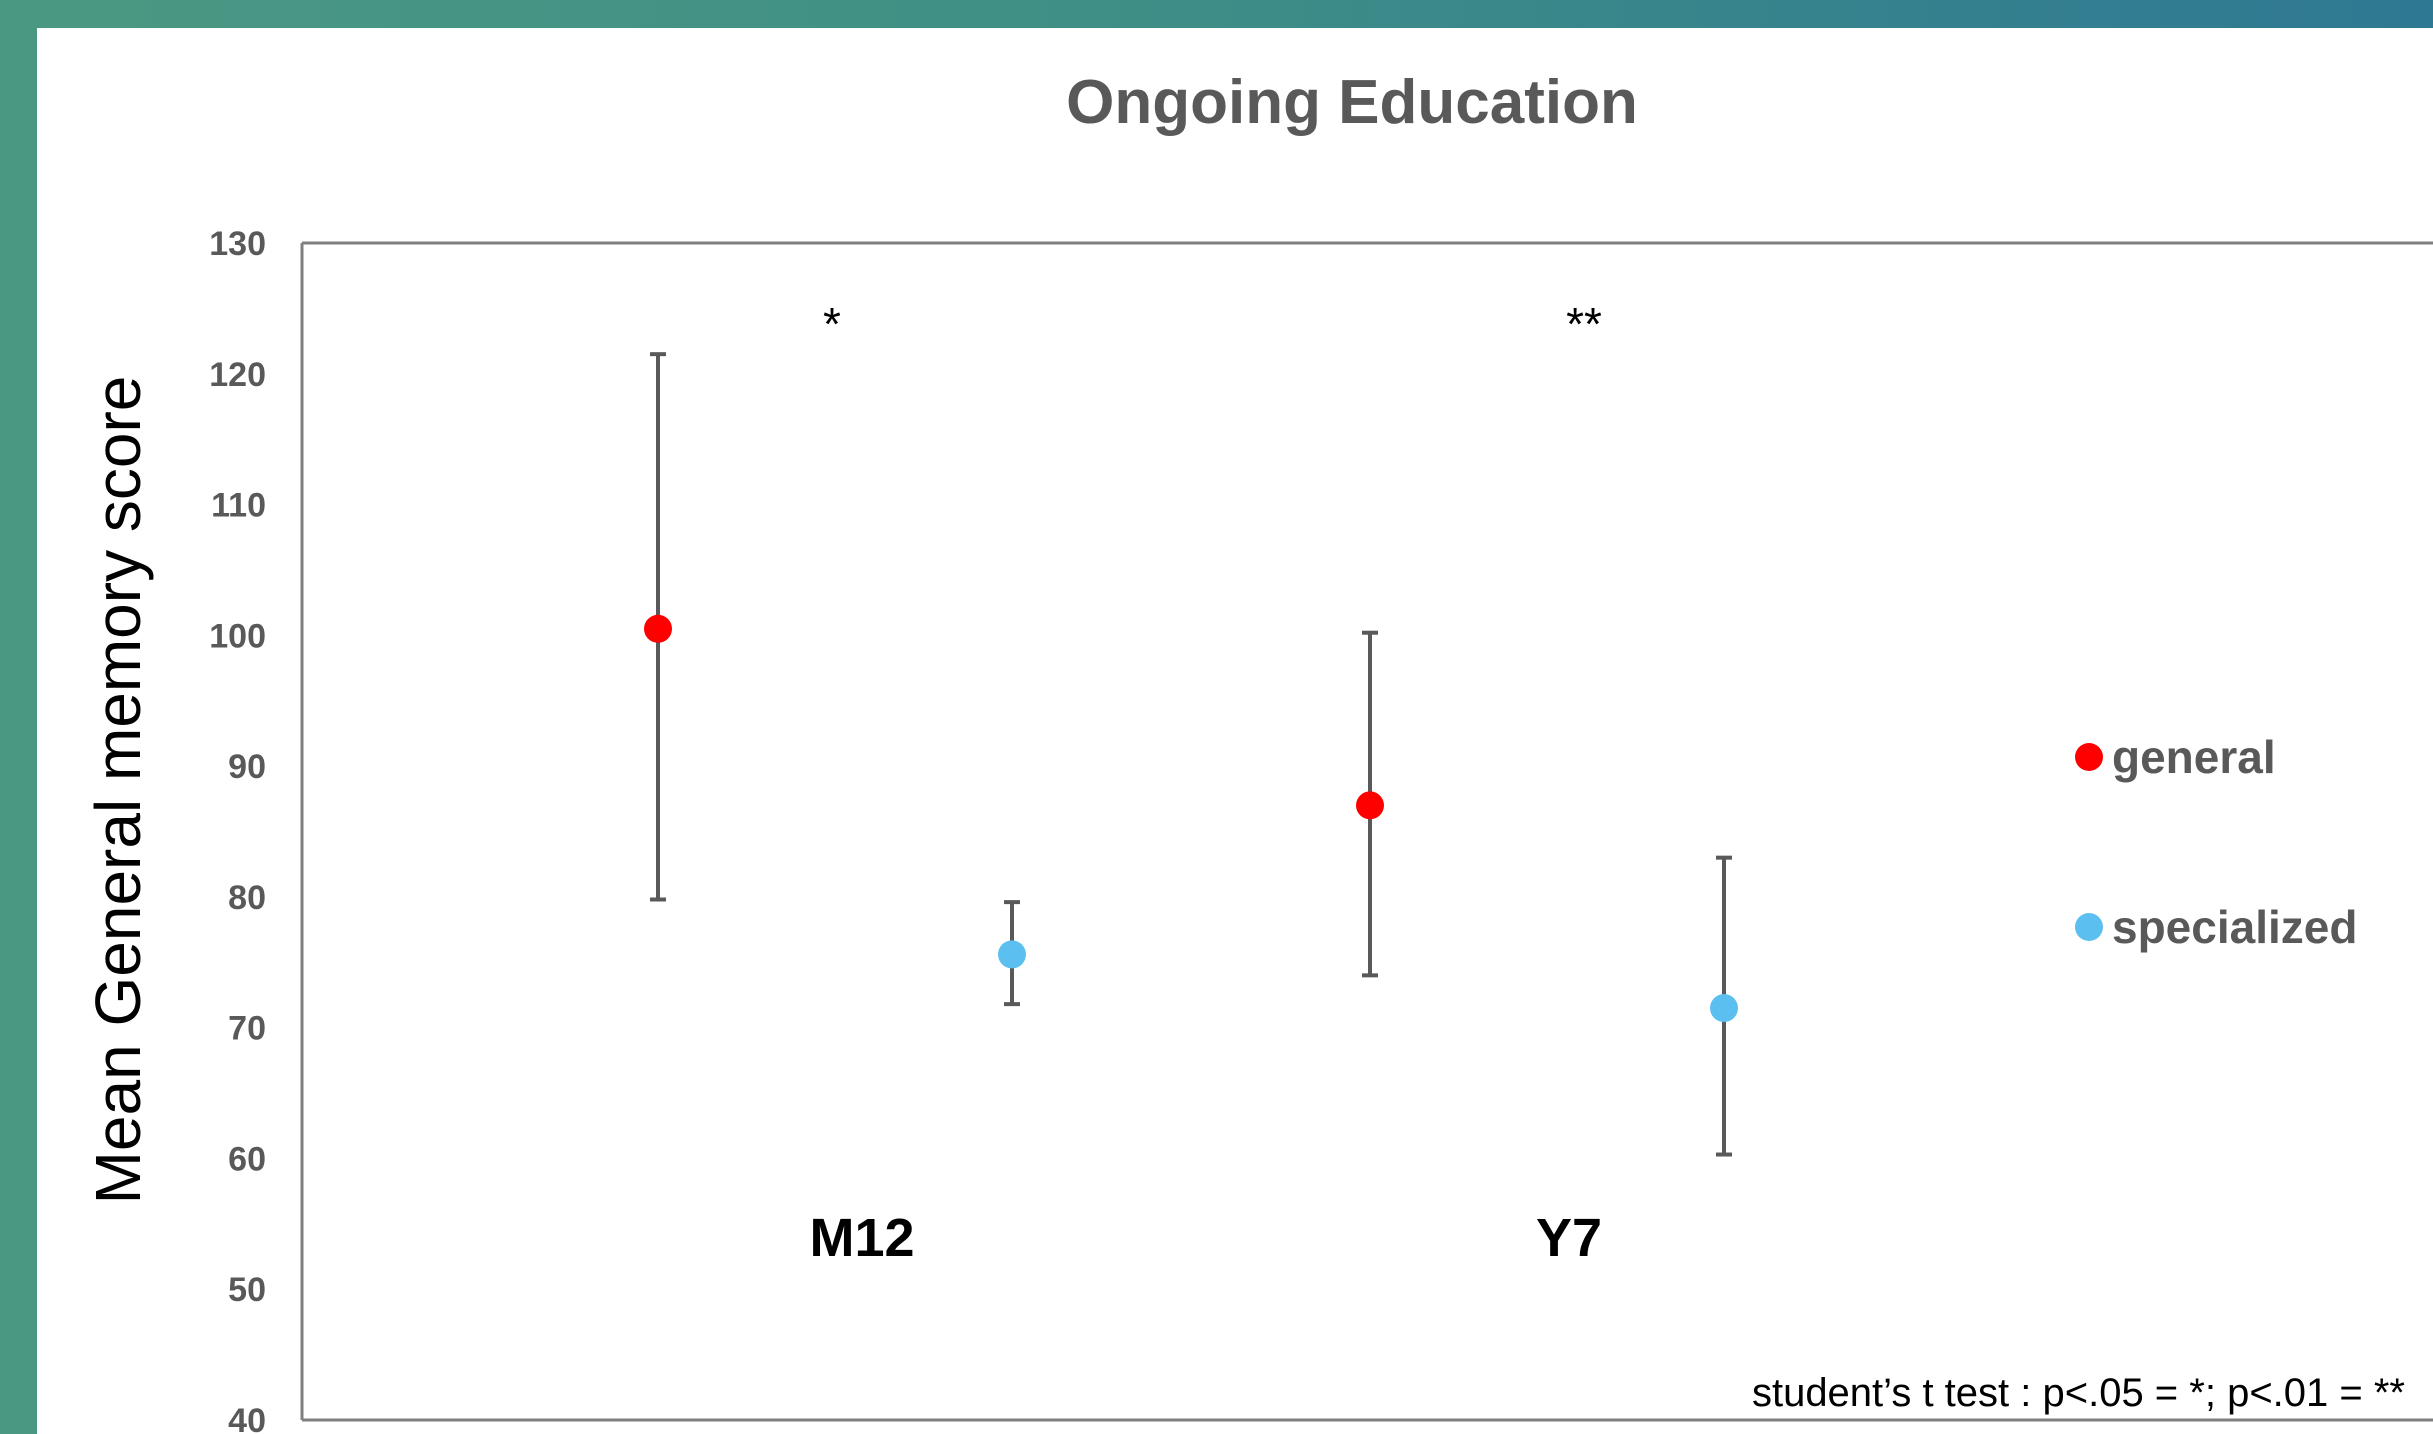  Describe the element at coordinates (247, 1159) in the screenshot. I see `y-tick-label: 60` at that location.